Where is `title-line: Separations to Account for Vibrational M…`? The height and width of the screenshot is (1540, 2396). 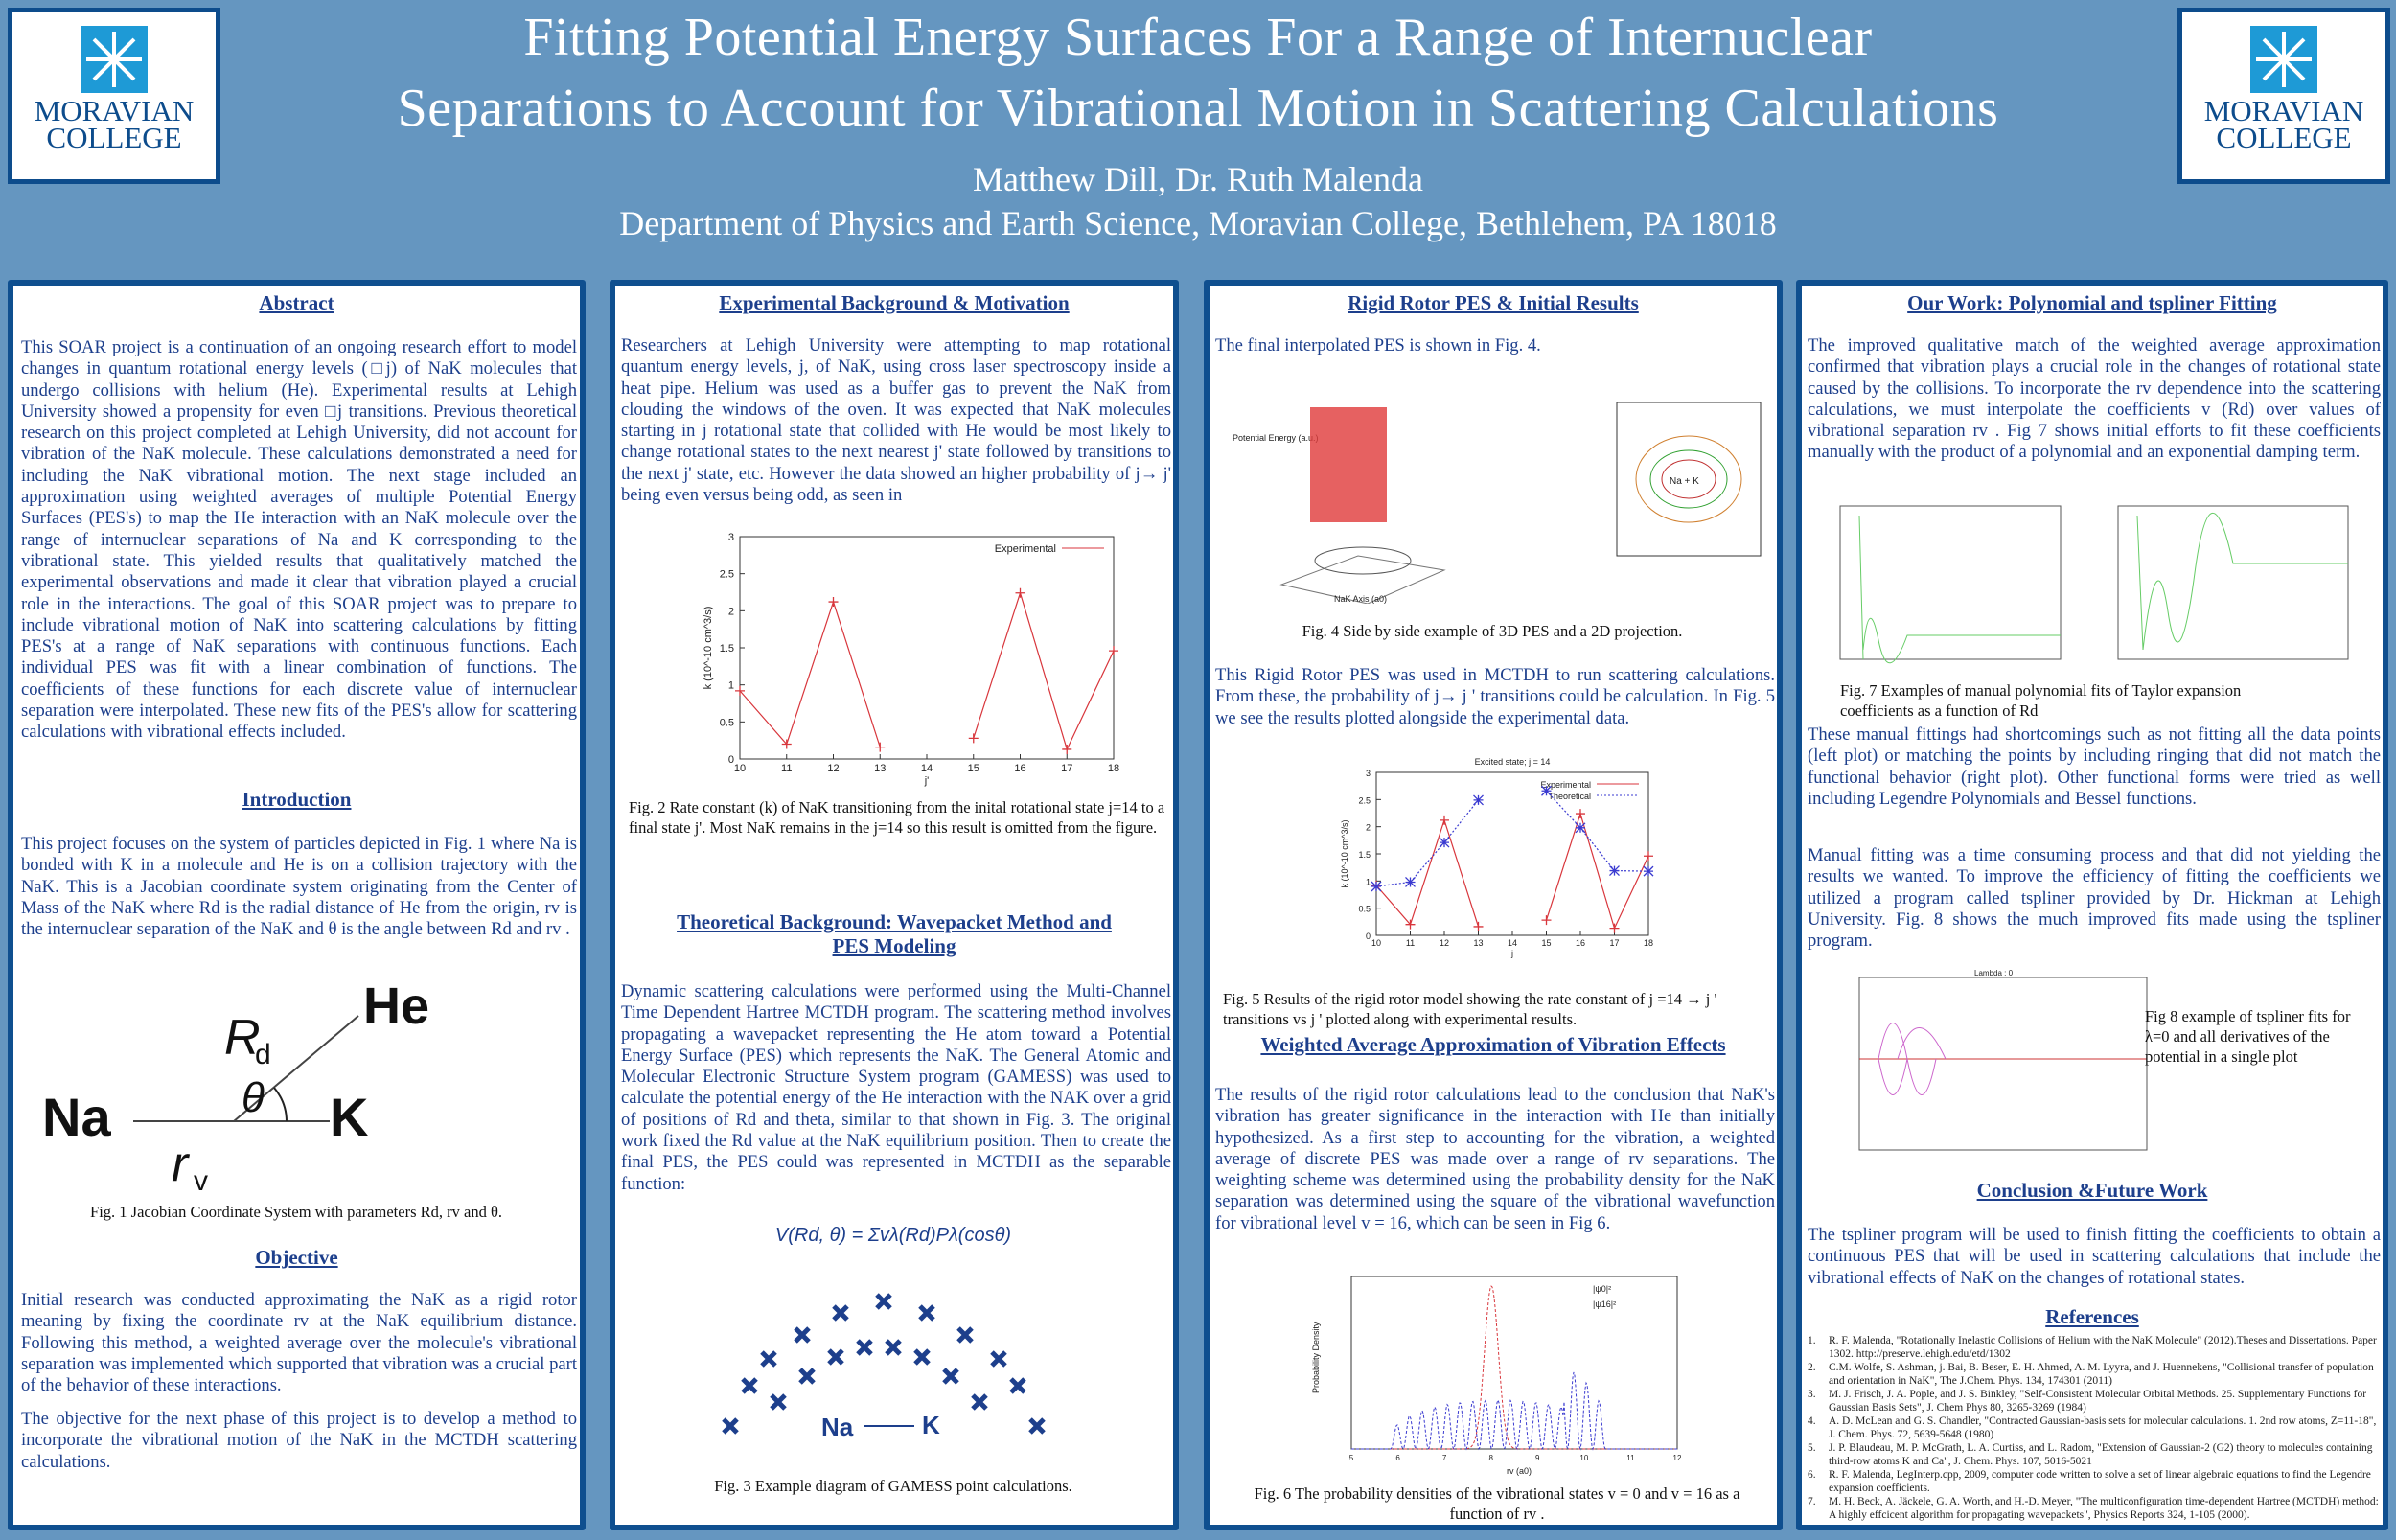 title-line: Separations to Account for Vibrational M… is located at coordinates (1198, 108).